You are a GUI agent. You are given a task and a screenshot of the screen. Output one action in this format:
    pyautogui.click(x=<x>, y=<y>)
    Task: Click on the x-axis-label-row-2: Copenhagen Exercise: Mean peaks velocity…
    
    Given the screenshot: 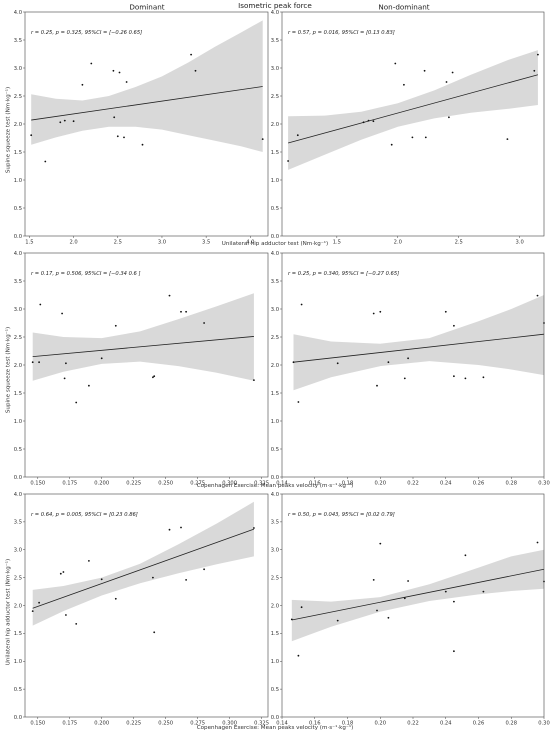 What is the action you would take?
    pyautogui.click(x=275, y=485)
    